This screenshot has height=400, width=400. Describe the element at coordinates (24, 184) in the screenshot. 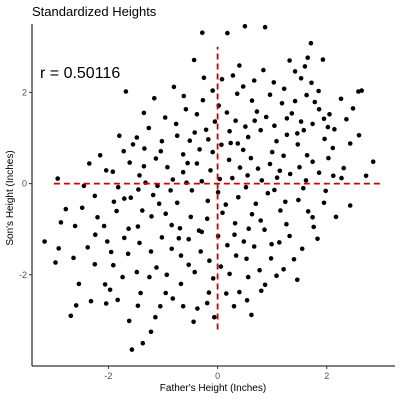

I see `y-tick-label: 0` at that location.